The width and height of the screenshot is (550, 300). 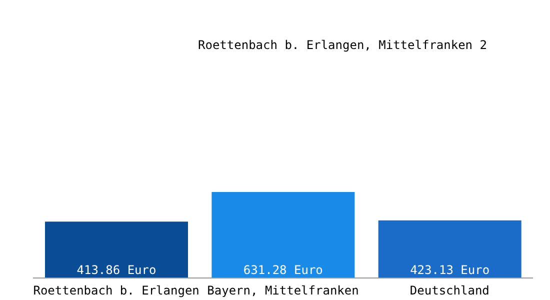 I want to click on data-label: 423.13 Euro, so click(x=450, y=270).